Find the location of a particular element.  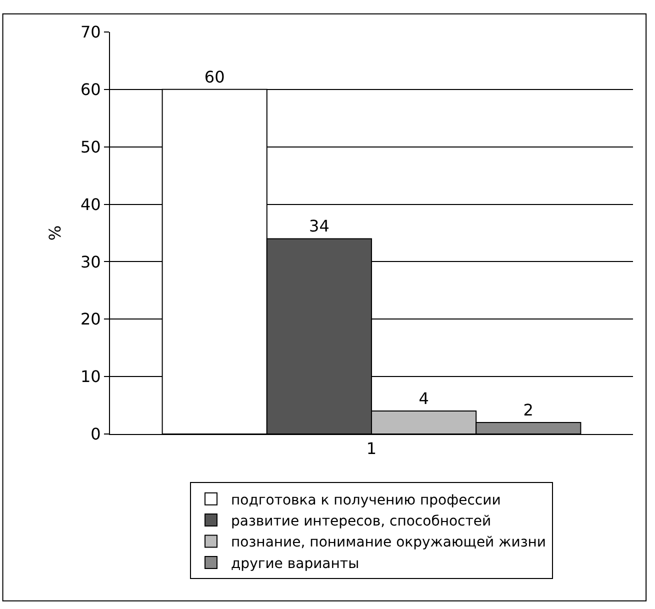

data-label: 34 is located at coordinates (319, 226).